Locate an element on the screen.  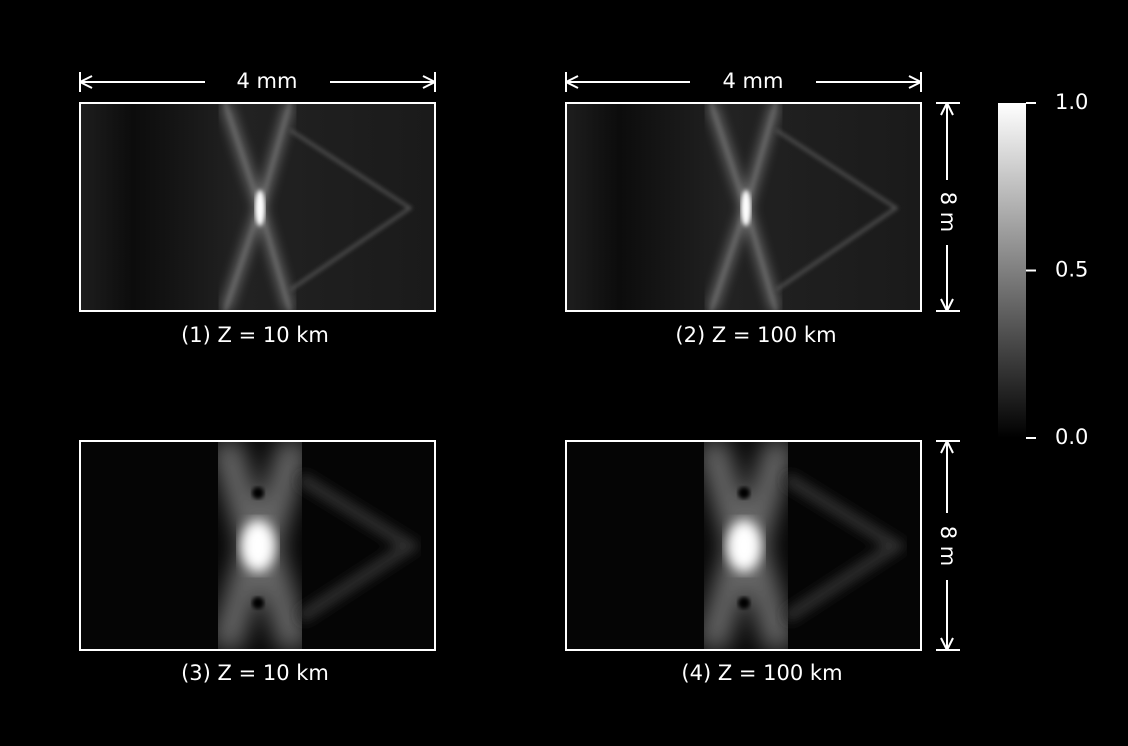
colorbar-tick-label: 1.0 is located at coordinates (1071, 102).